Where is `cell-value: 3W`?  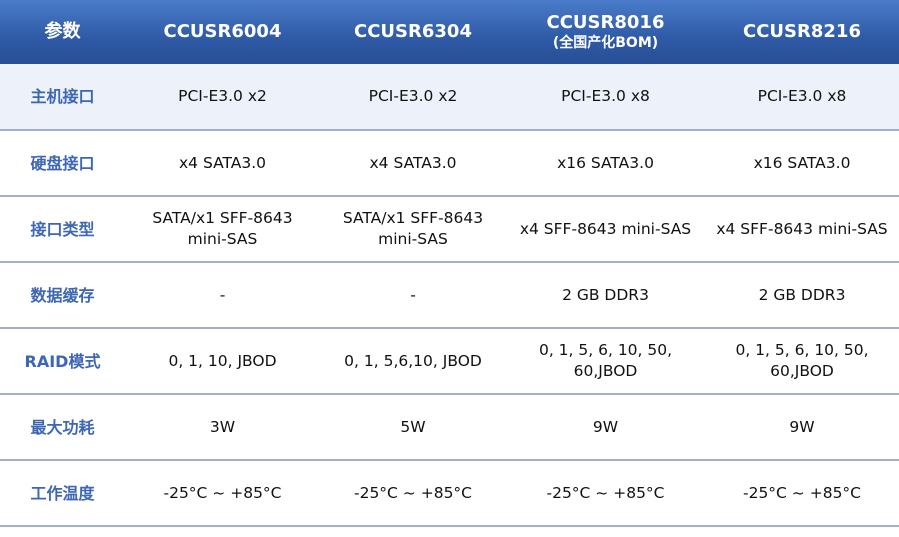
cell-value: 3W is located at coordinates (222, 426).